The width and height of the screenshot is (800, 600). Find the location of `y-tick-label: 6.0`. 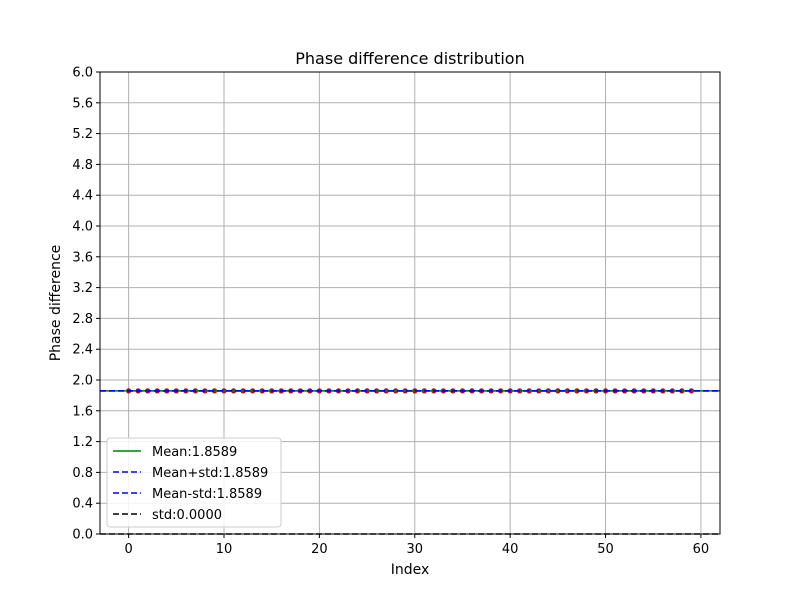

y-tick-label: 6.0 is located at coordinates (82, 73).